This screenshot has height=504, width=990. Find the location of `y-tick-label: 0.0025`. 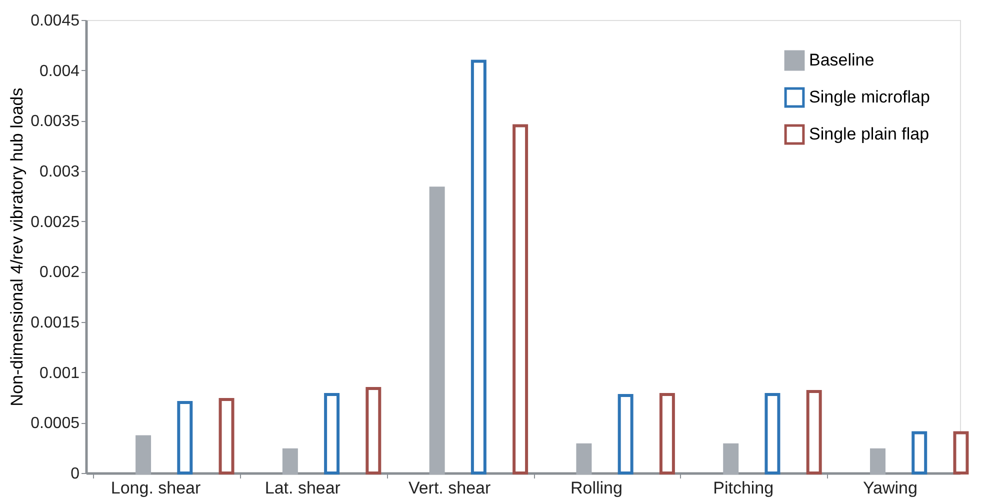

y-tick-label: 0.0025 is located at coordinates (55, 222).